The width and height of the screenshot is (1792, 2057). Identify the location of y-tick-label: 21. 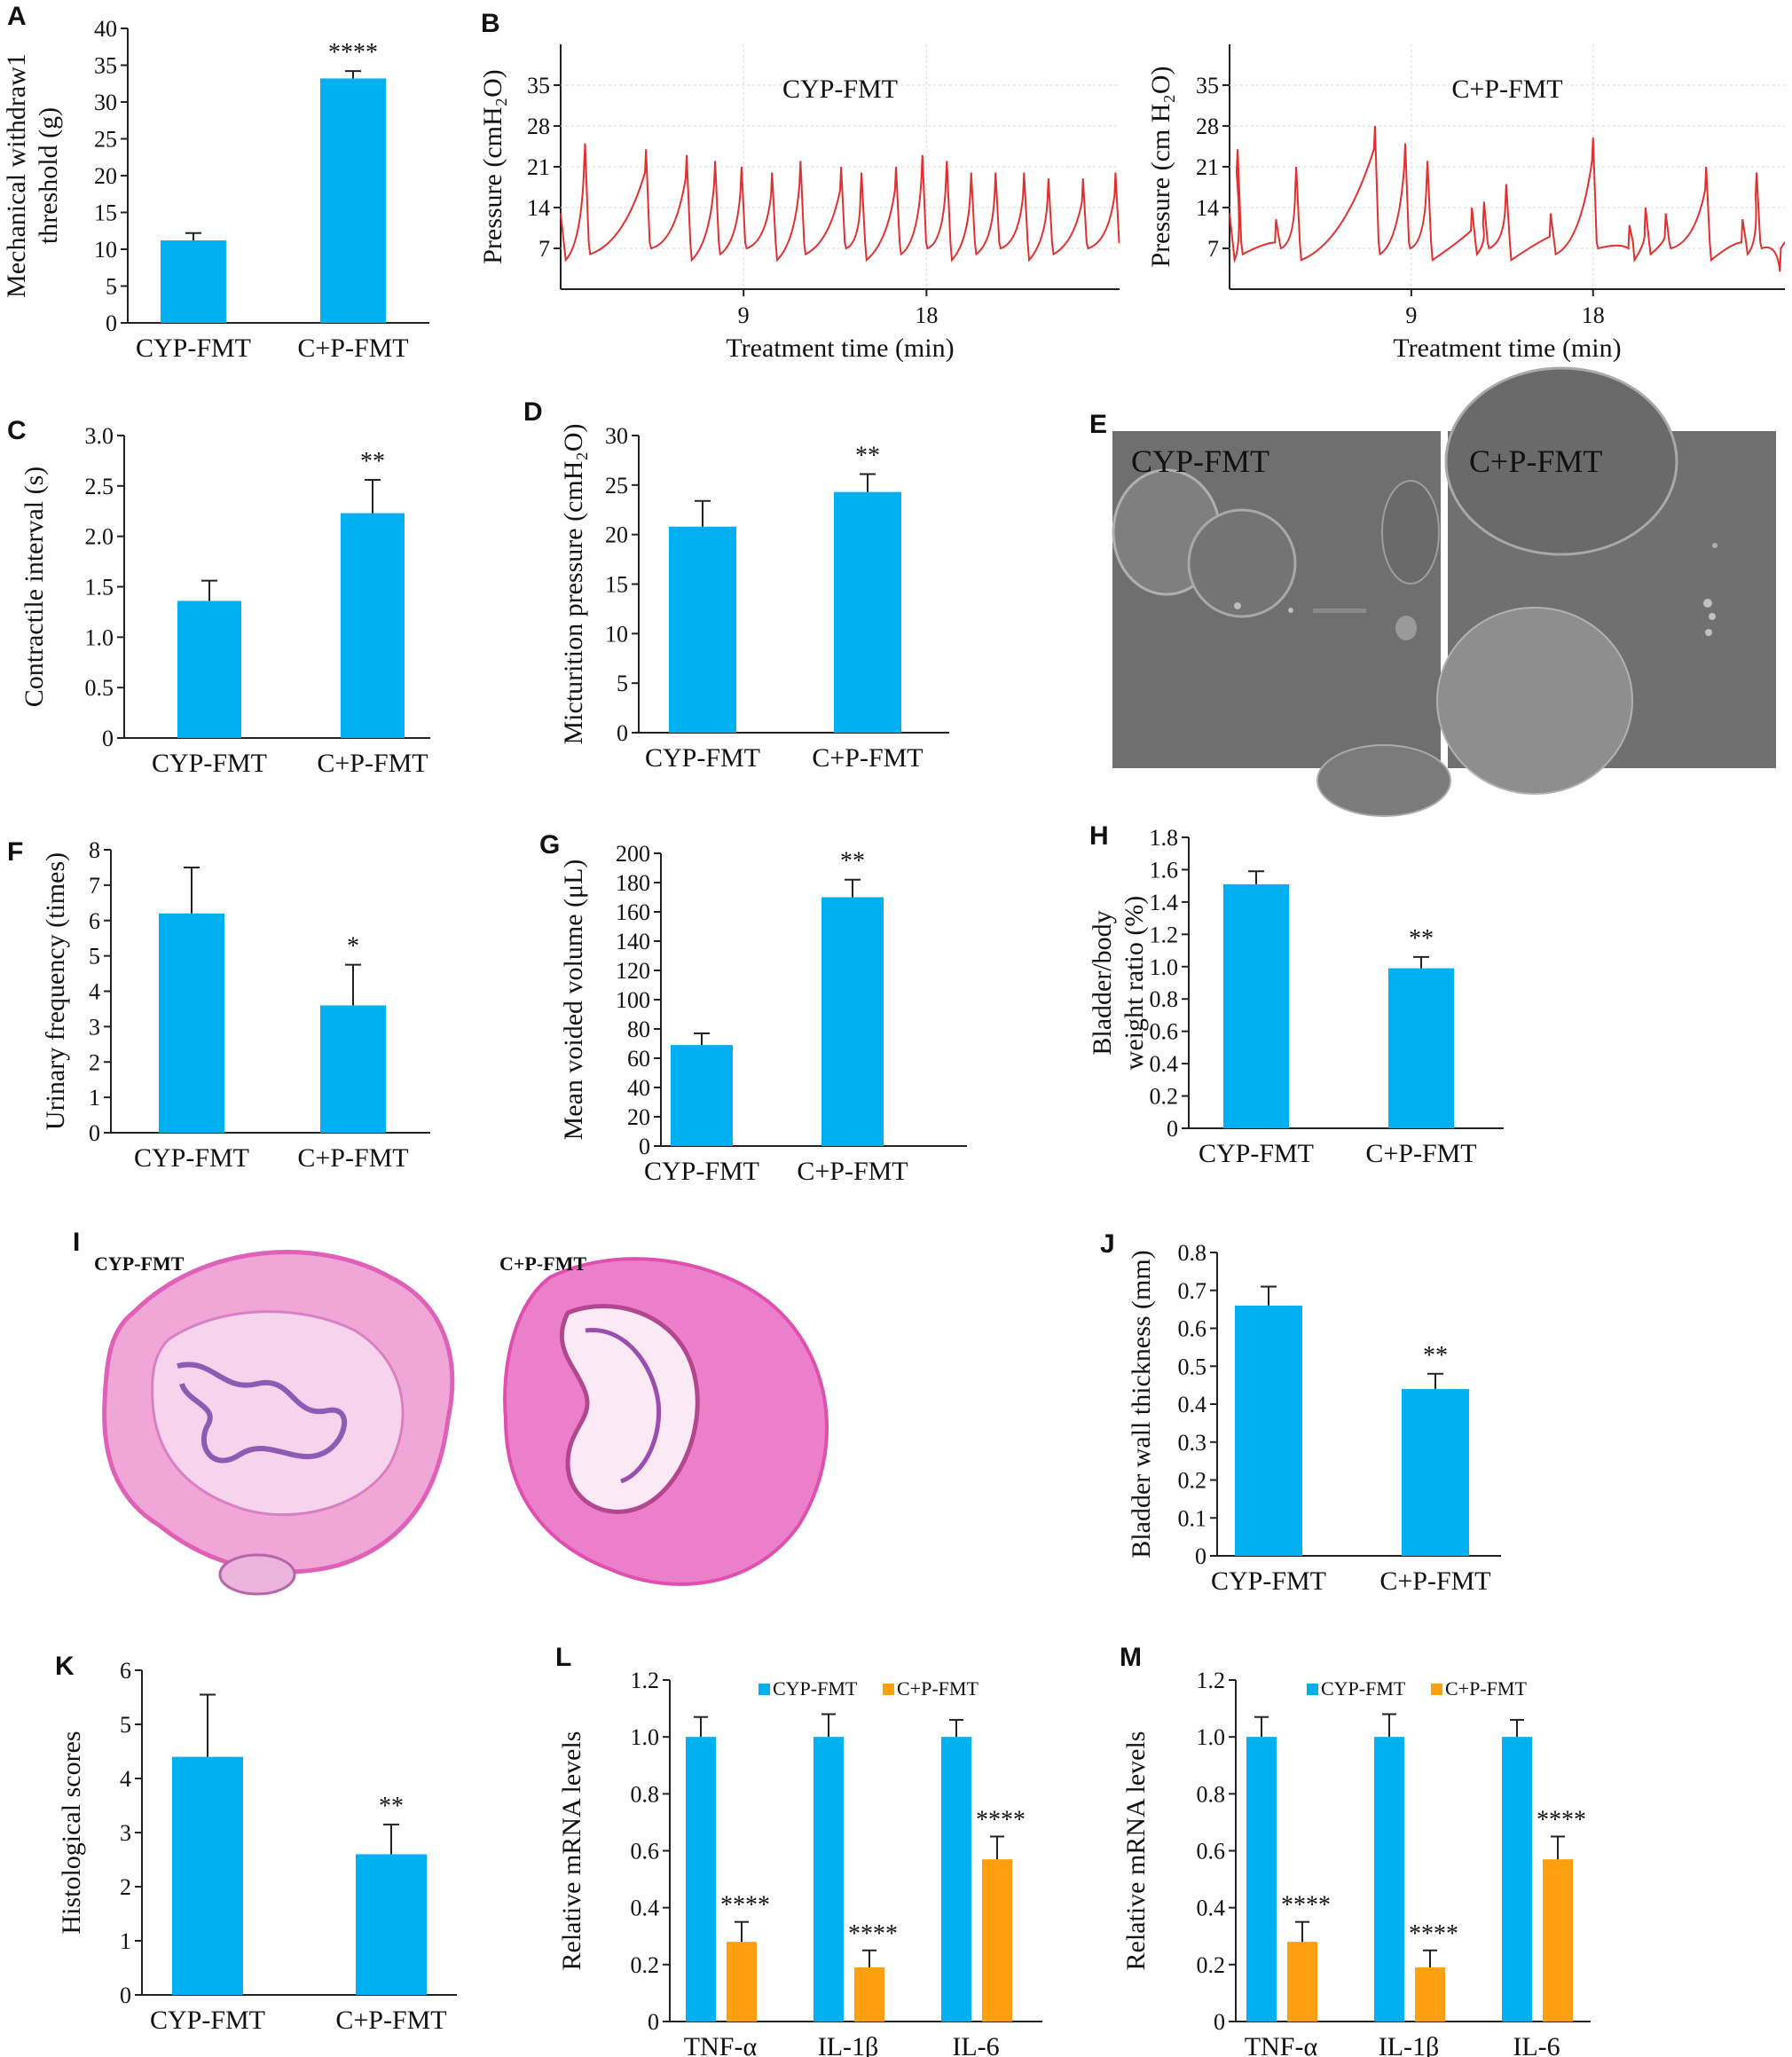
(1207, 167).